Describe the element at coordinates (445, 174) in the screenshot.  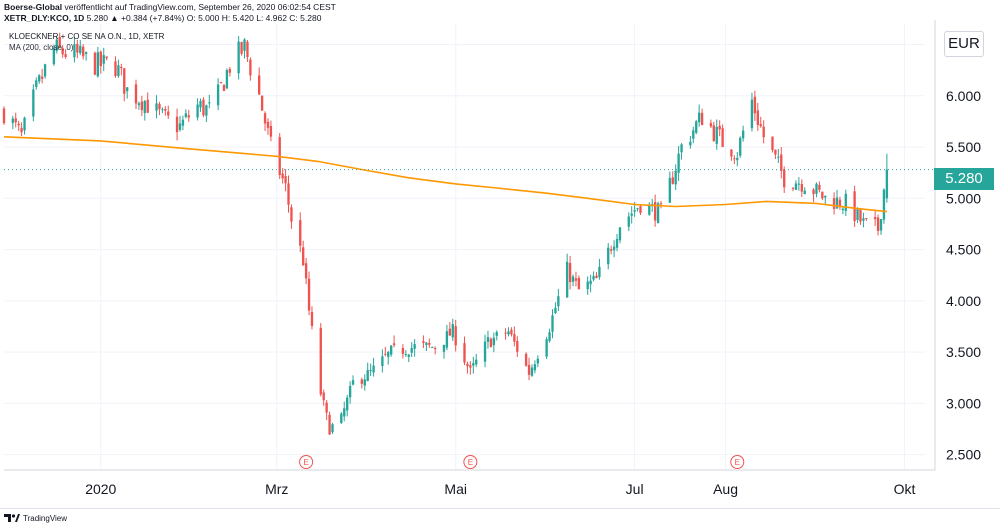
I see `ma-200-line` at that location.